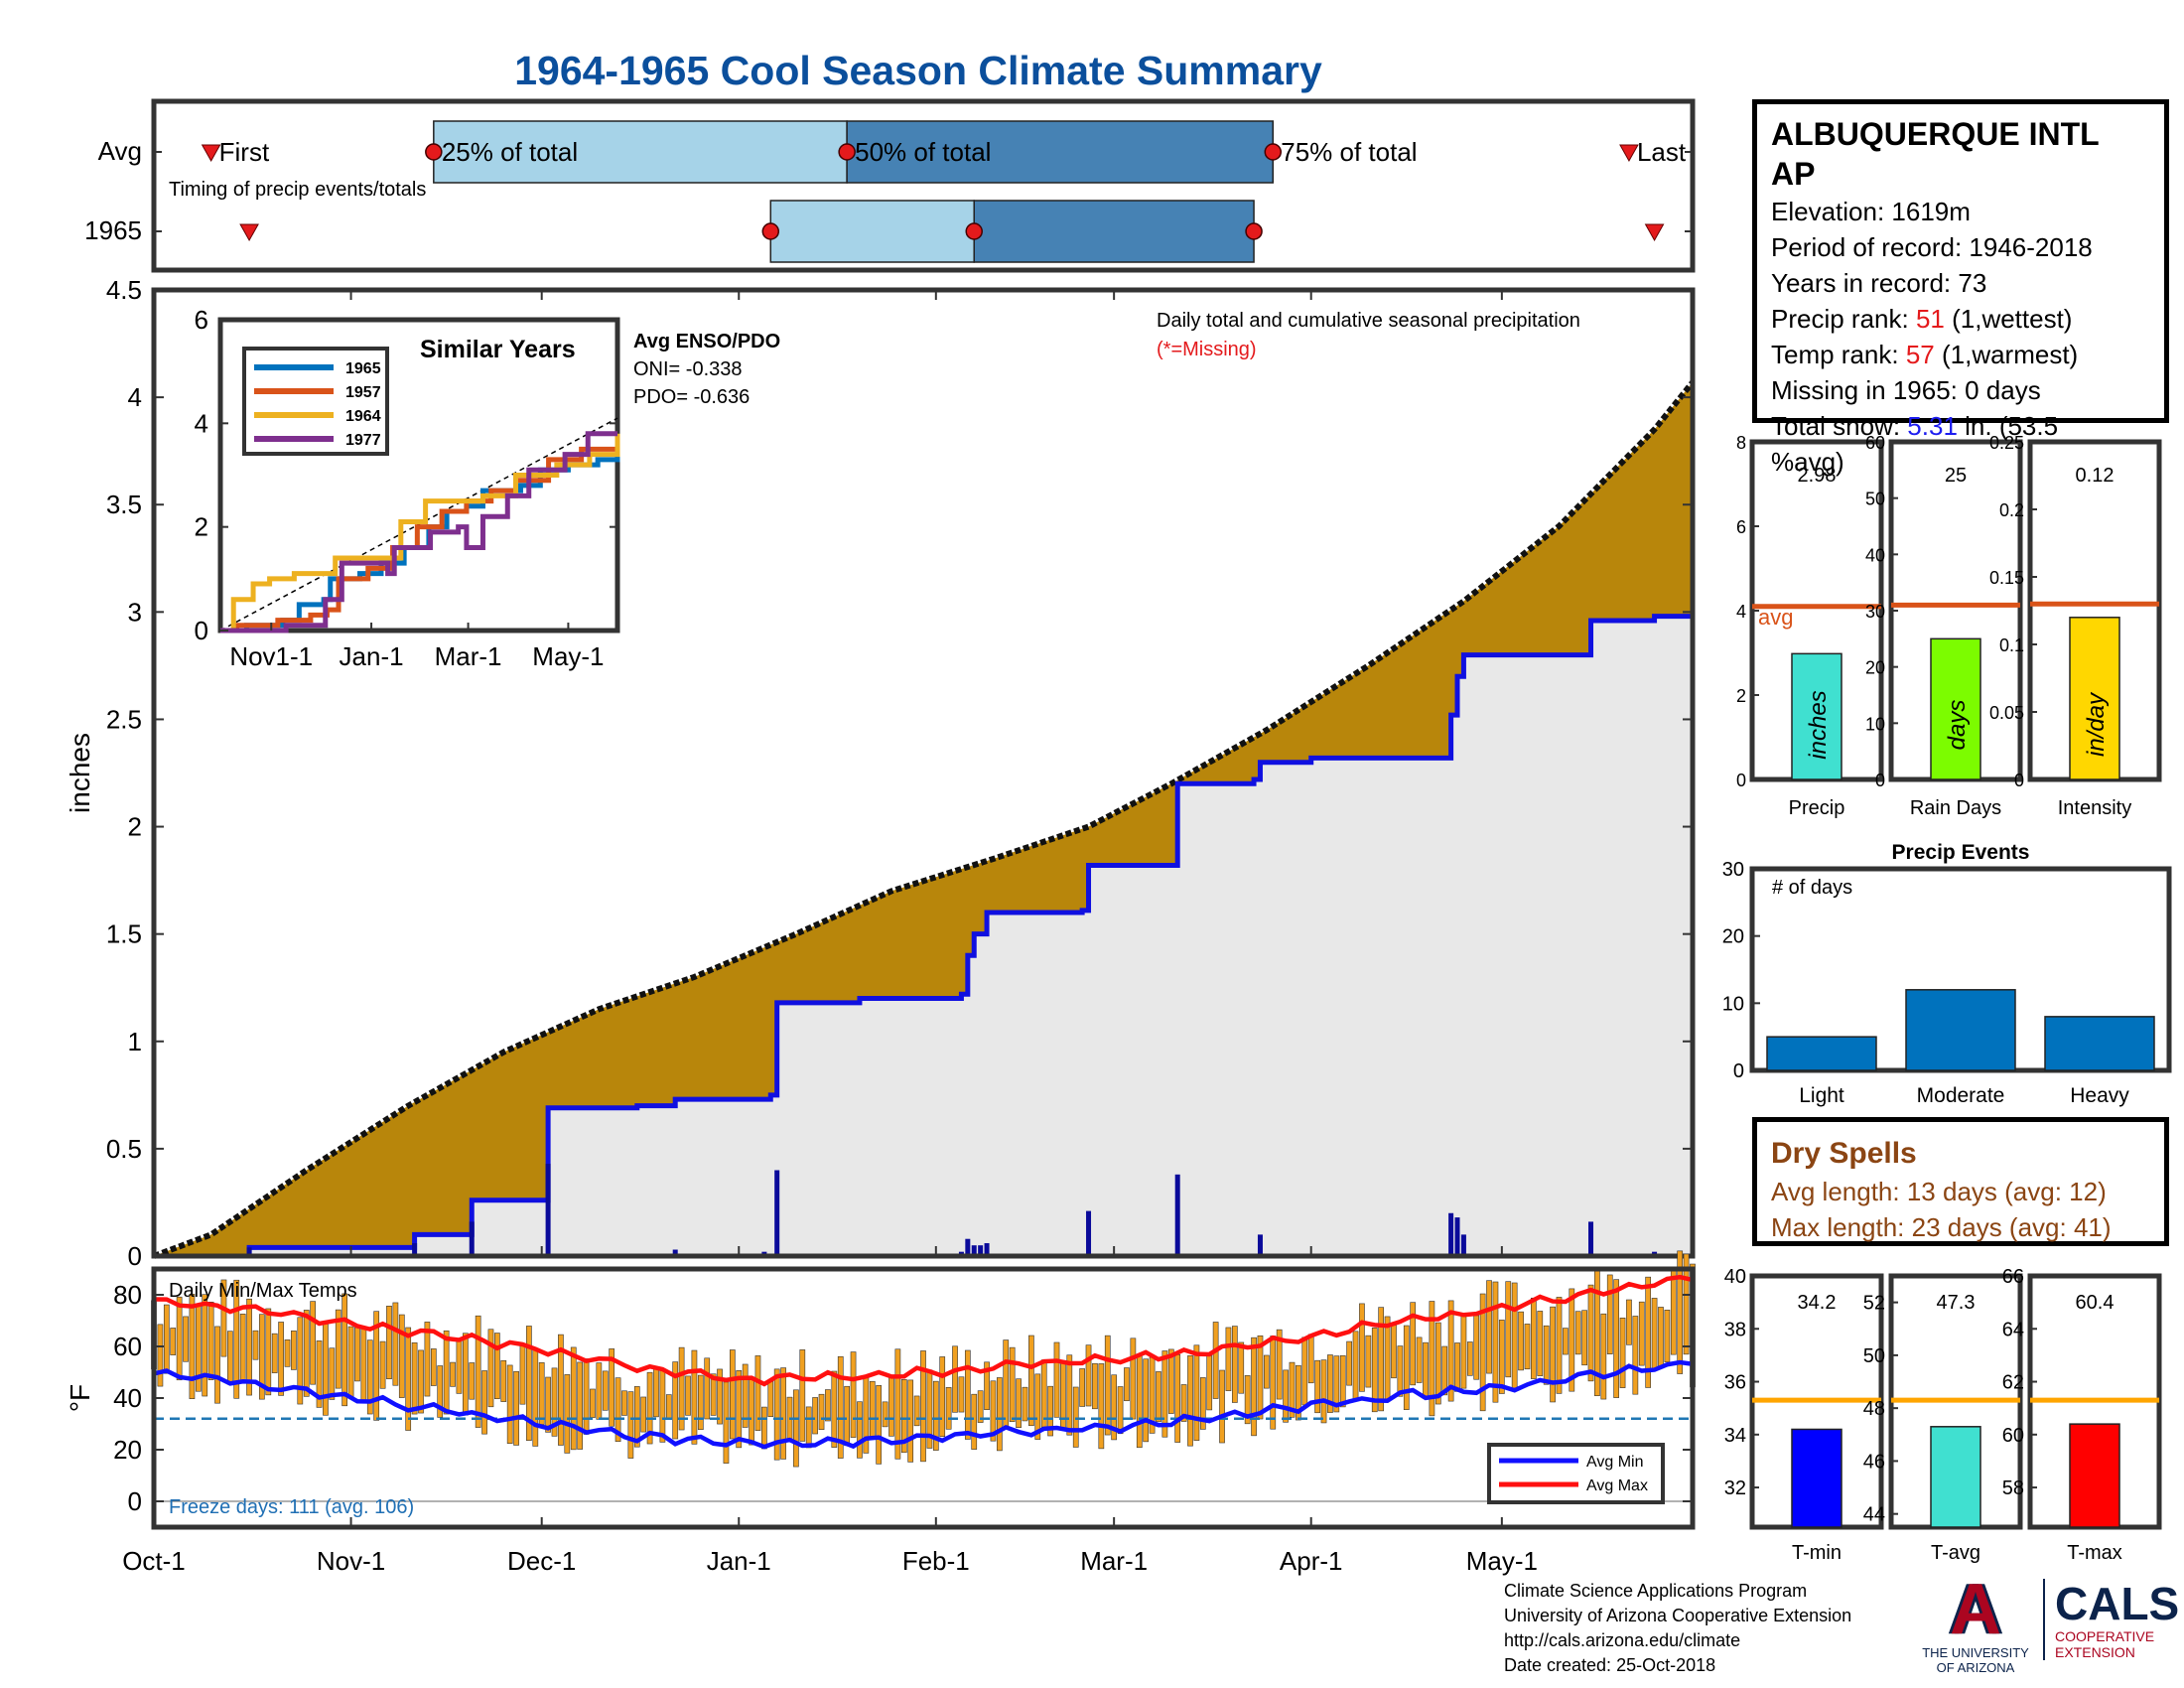 The width and height of the screenshot is (2184, 1688). What do you see at coordinates (1622, 1640) in the screenshot?
I see `footer-link: http://cals.arizona.edu/climate` at bounding box center [1622, 1640].